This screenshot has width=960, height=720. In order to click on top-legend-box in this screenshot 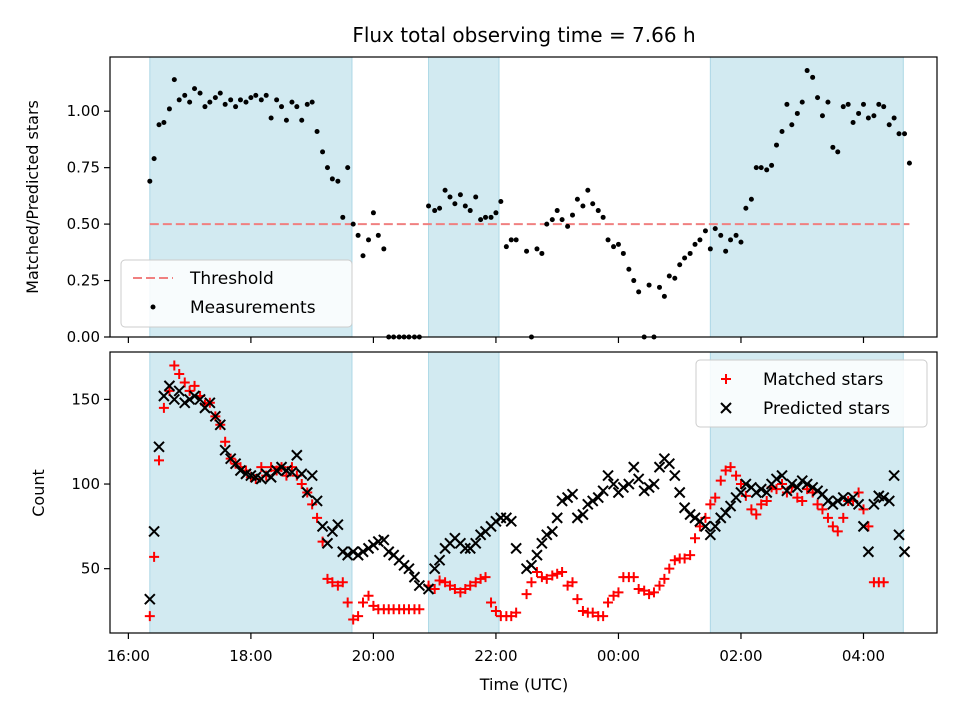, I will do `click(236, 293)`.